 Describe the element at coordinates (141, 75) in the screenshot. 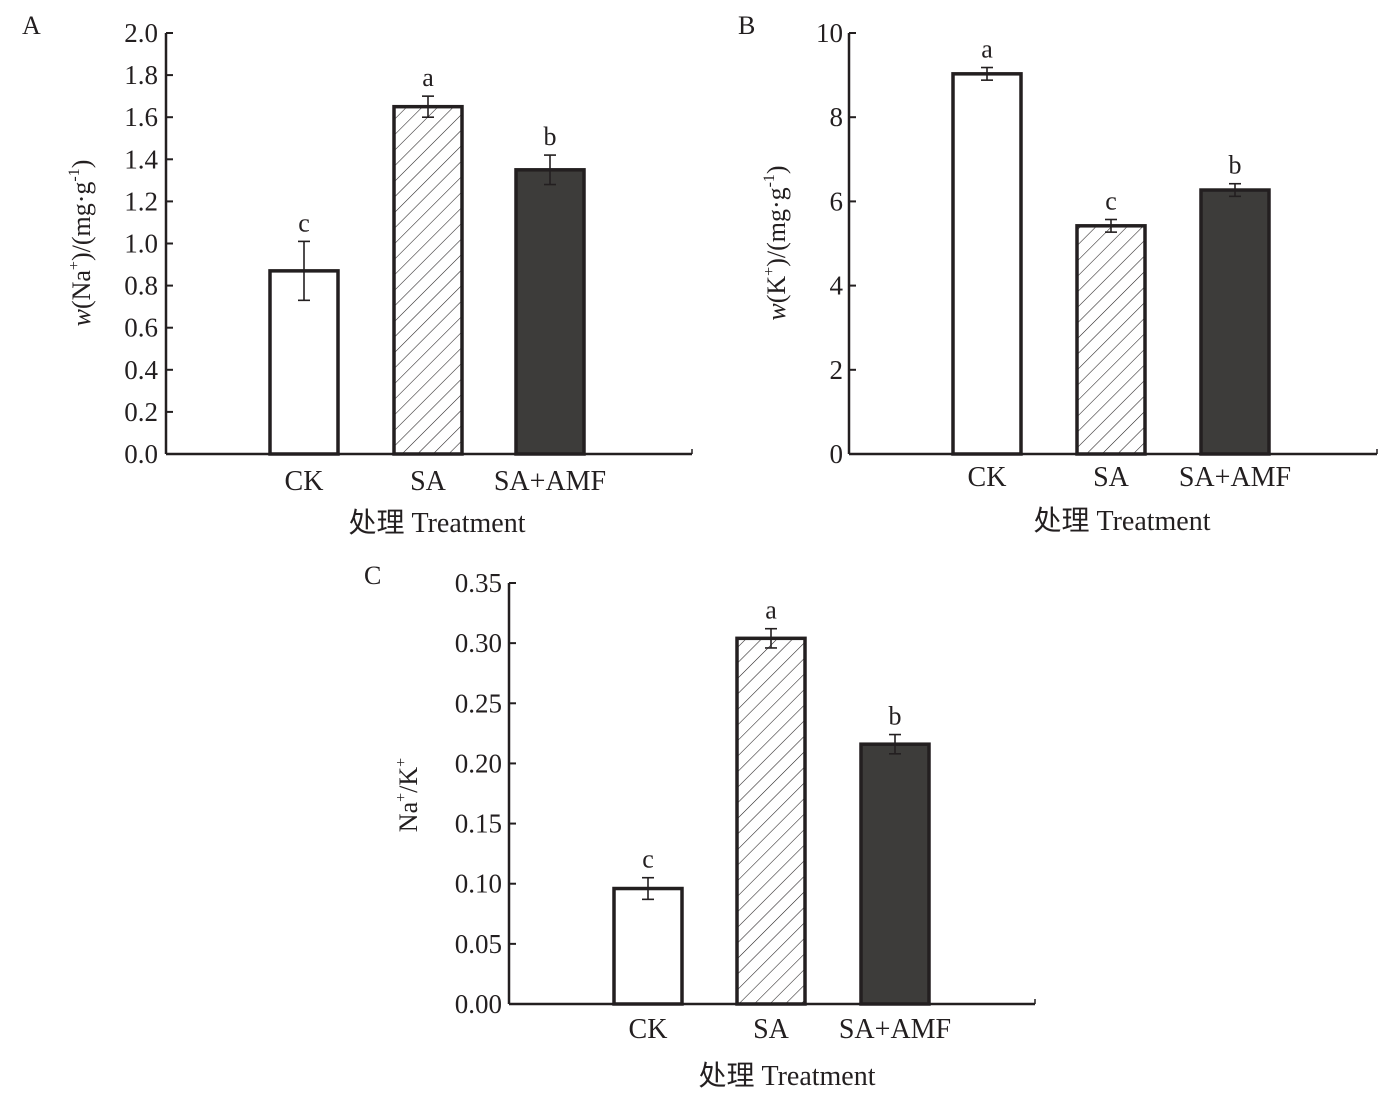

I see `y-tick-label: 1.8` at that location.